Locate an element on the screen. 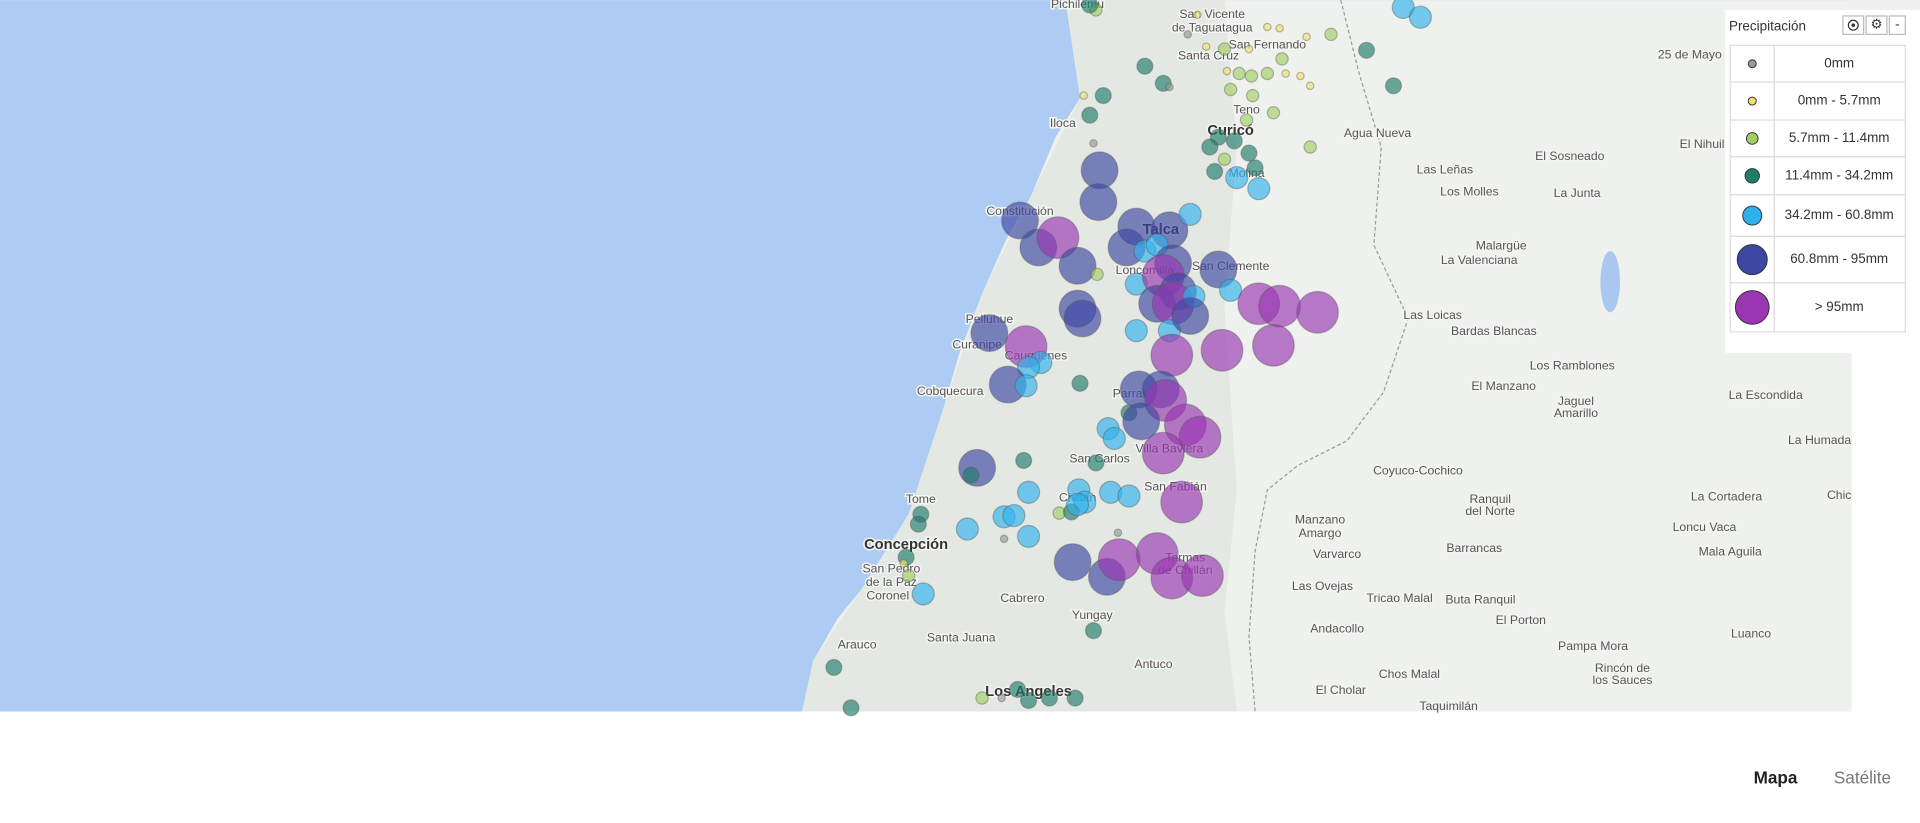 This screenshot has height=823, width=1920. map-type-button: Satélite is located at coordinates (1862, 777).